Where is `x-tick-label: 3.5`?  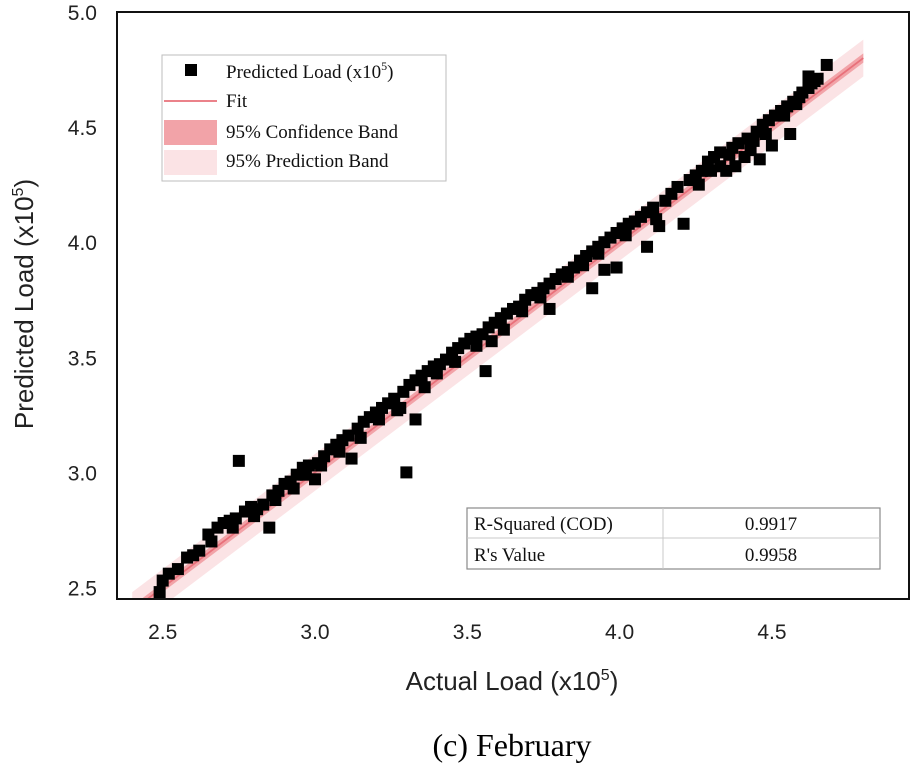
x-tick-label: 3.5 is located at coordinates (467, 632).